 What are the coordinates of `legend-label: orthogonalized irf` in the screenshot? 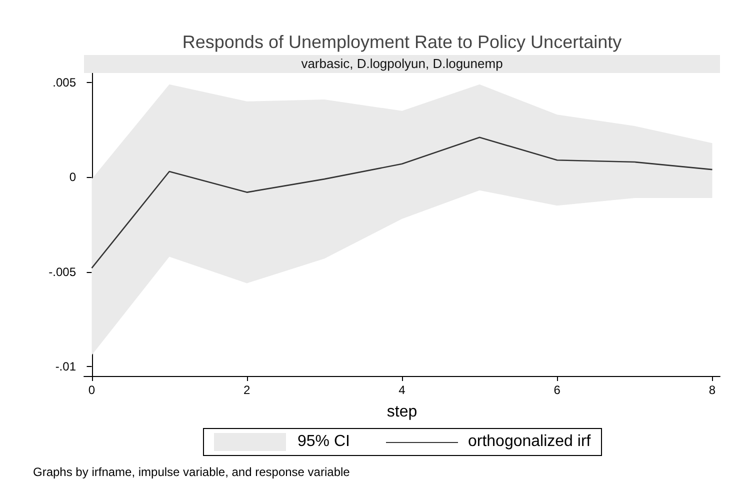 It's located at (529, 442).